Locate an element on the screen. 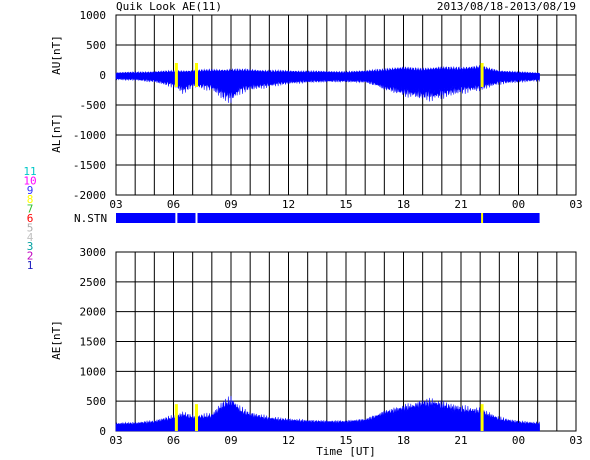 This screenshot has height=460, width=590. station-legend-item: 3 is located at coordinates (30, 246).